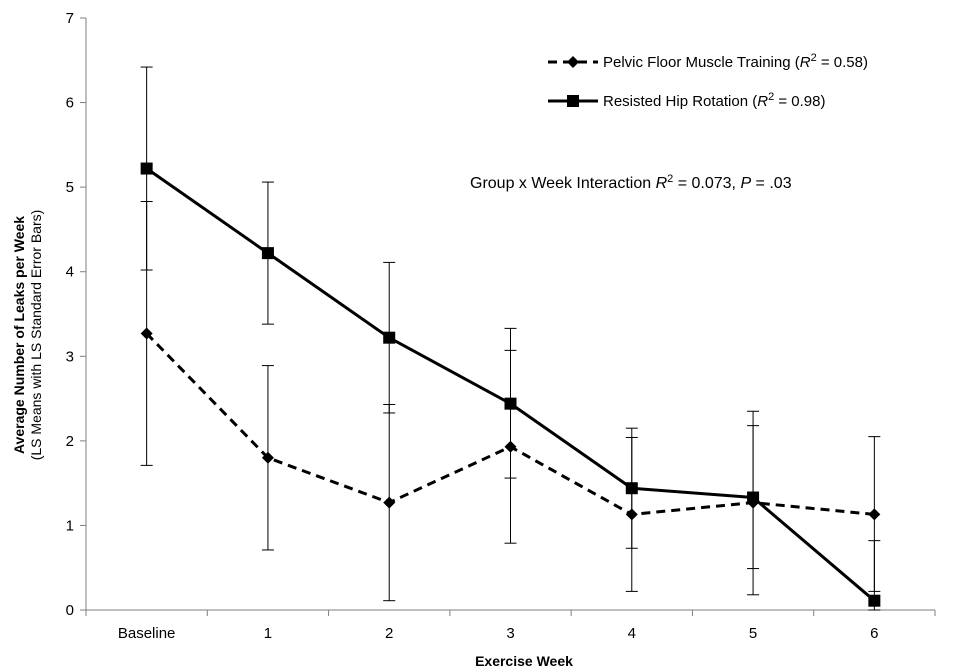 The width and height of the screenshot is (970, 669). What do you see at coordinates (147, 633) in the screenshot?
I see `x-tick-label: Baseline` at bounding box center [147, 633].